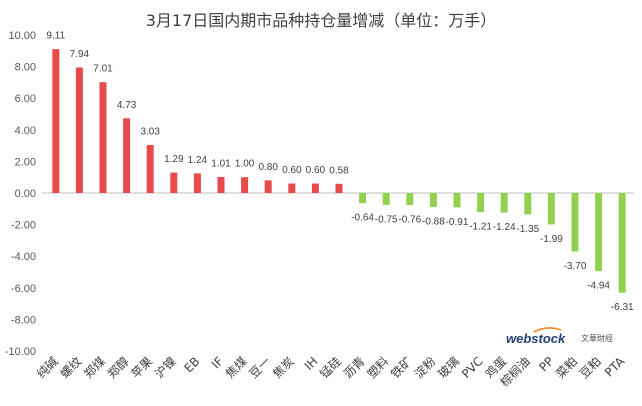  Describe the element at coordinates (198, 160) in the screenshot. I see `data-label-7: 1.24` at that location.